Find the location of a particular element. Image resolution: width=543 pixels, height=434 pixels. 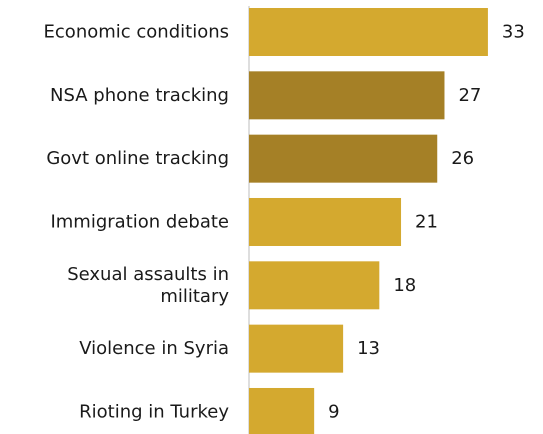

bar-value-label: 33 is located at coordinates (513, 32).